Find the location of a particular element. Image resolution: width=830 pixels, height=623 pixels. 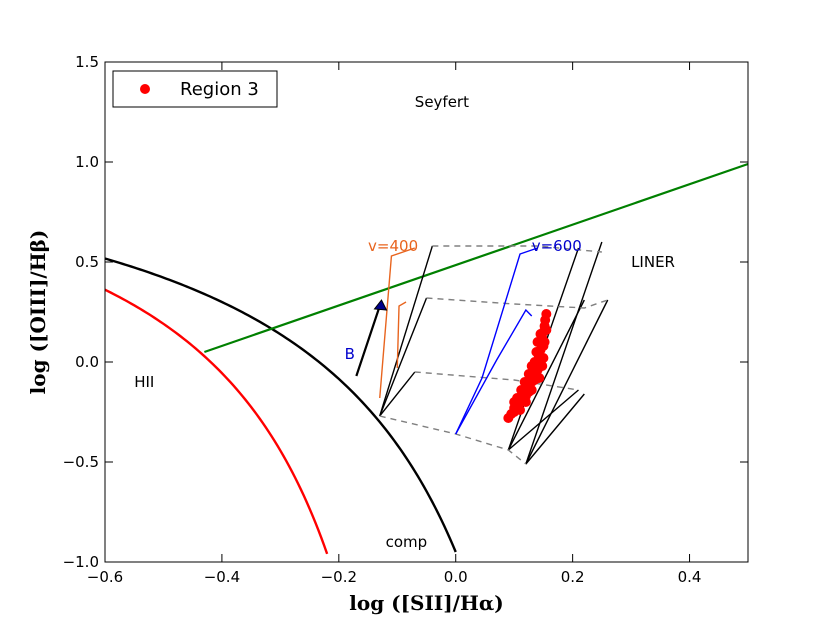

model-annotation: B is located at coordinates (350, 354).